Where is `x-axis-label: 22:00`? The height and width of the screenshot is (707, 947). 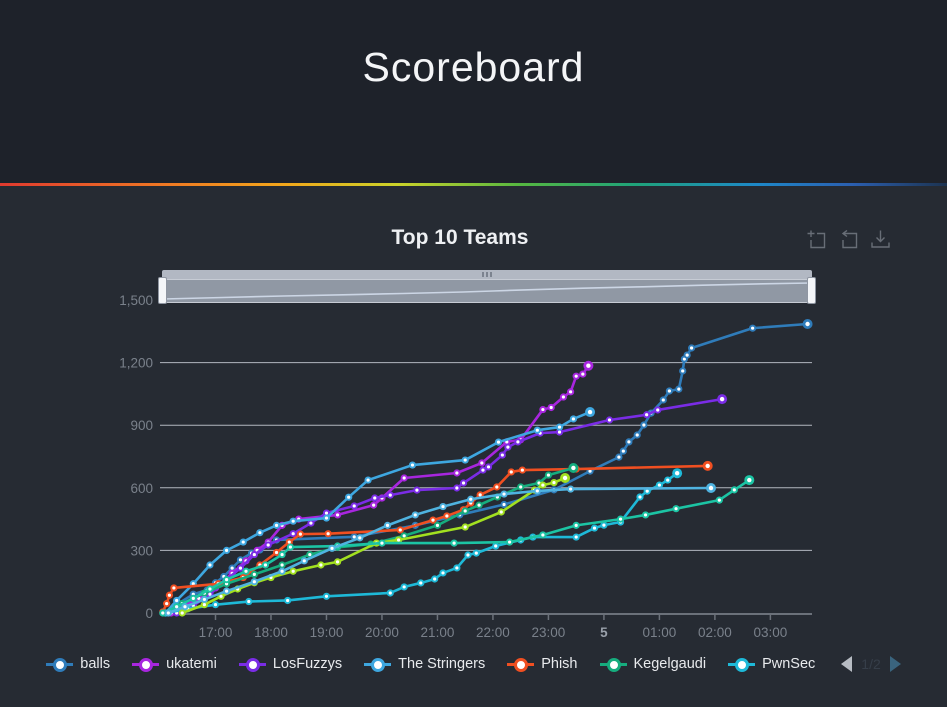 x-axis-label: 22:00 is located at coordinates (493, 632).